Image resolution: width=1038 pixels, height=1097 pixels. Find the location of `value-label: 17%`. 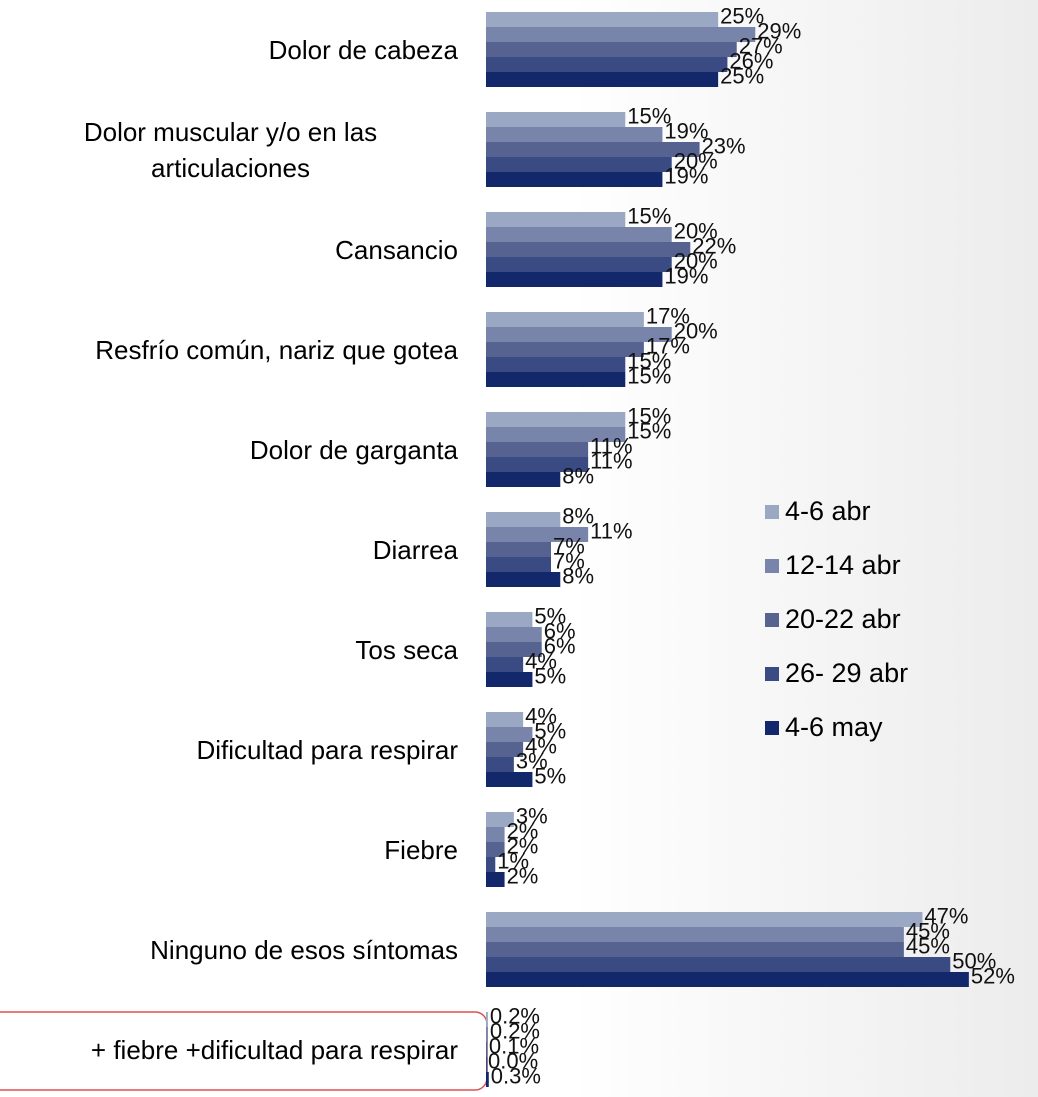

value-label: 17% is located at coordinates (668, 315).